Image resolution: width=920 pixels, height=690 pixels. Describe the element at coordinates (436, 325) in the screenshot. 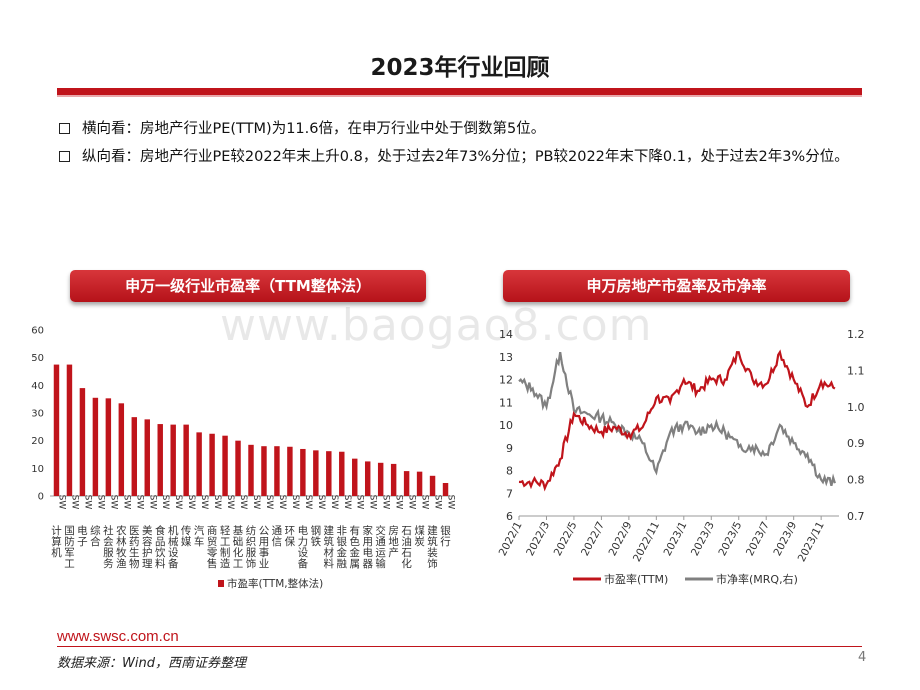

I see `watermark: www.baogao8.com` at that location.